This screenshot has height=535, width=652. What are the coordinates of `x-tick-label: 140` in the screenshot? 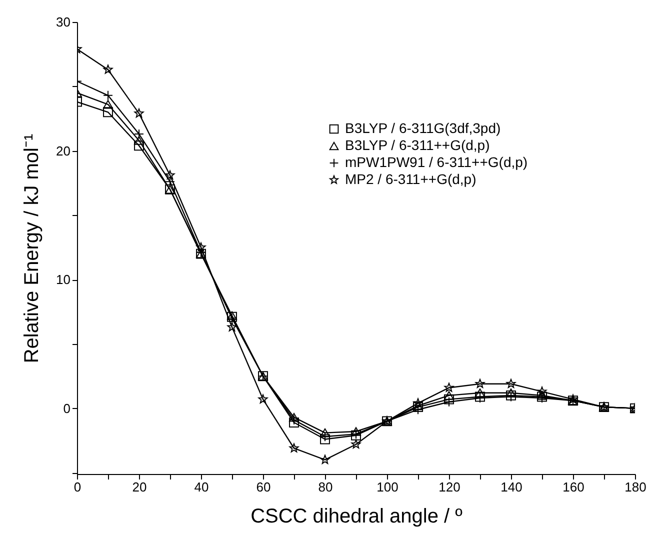 It's located at (511, 487).